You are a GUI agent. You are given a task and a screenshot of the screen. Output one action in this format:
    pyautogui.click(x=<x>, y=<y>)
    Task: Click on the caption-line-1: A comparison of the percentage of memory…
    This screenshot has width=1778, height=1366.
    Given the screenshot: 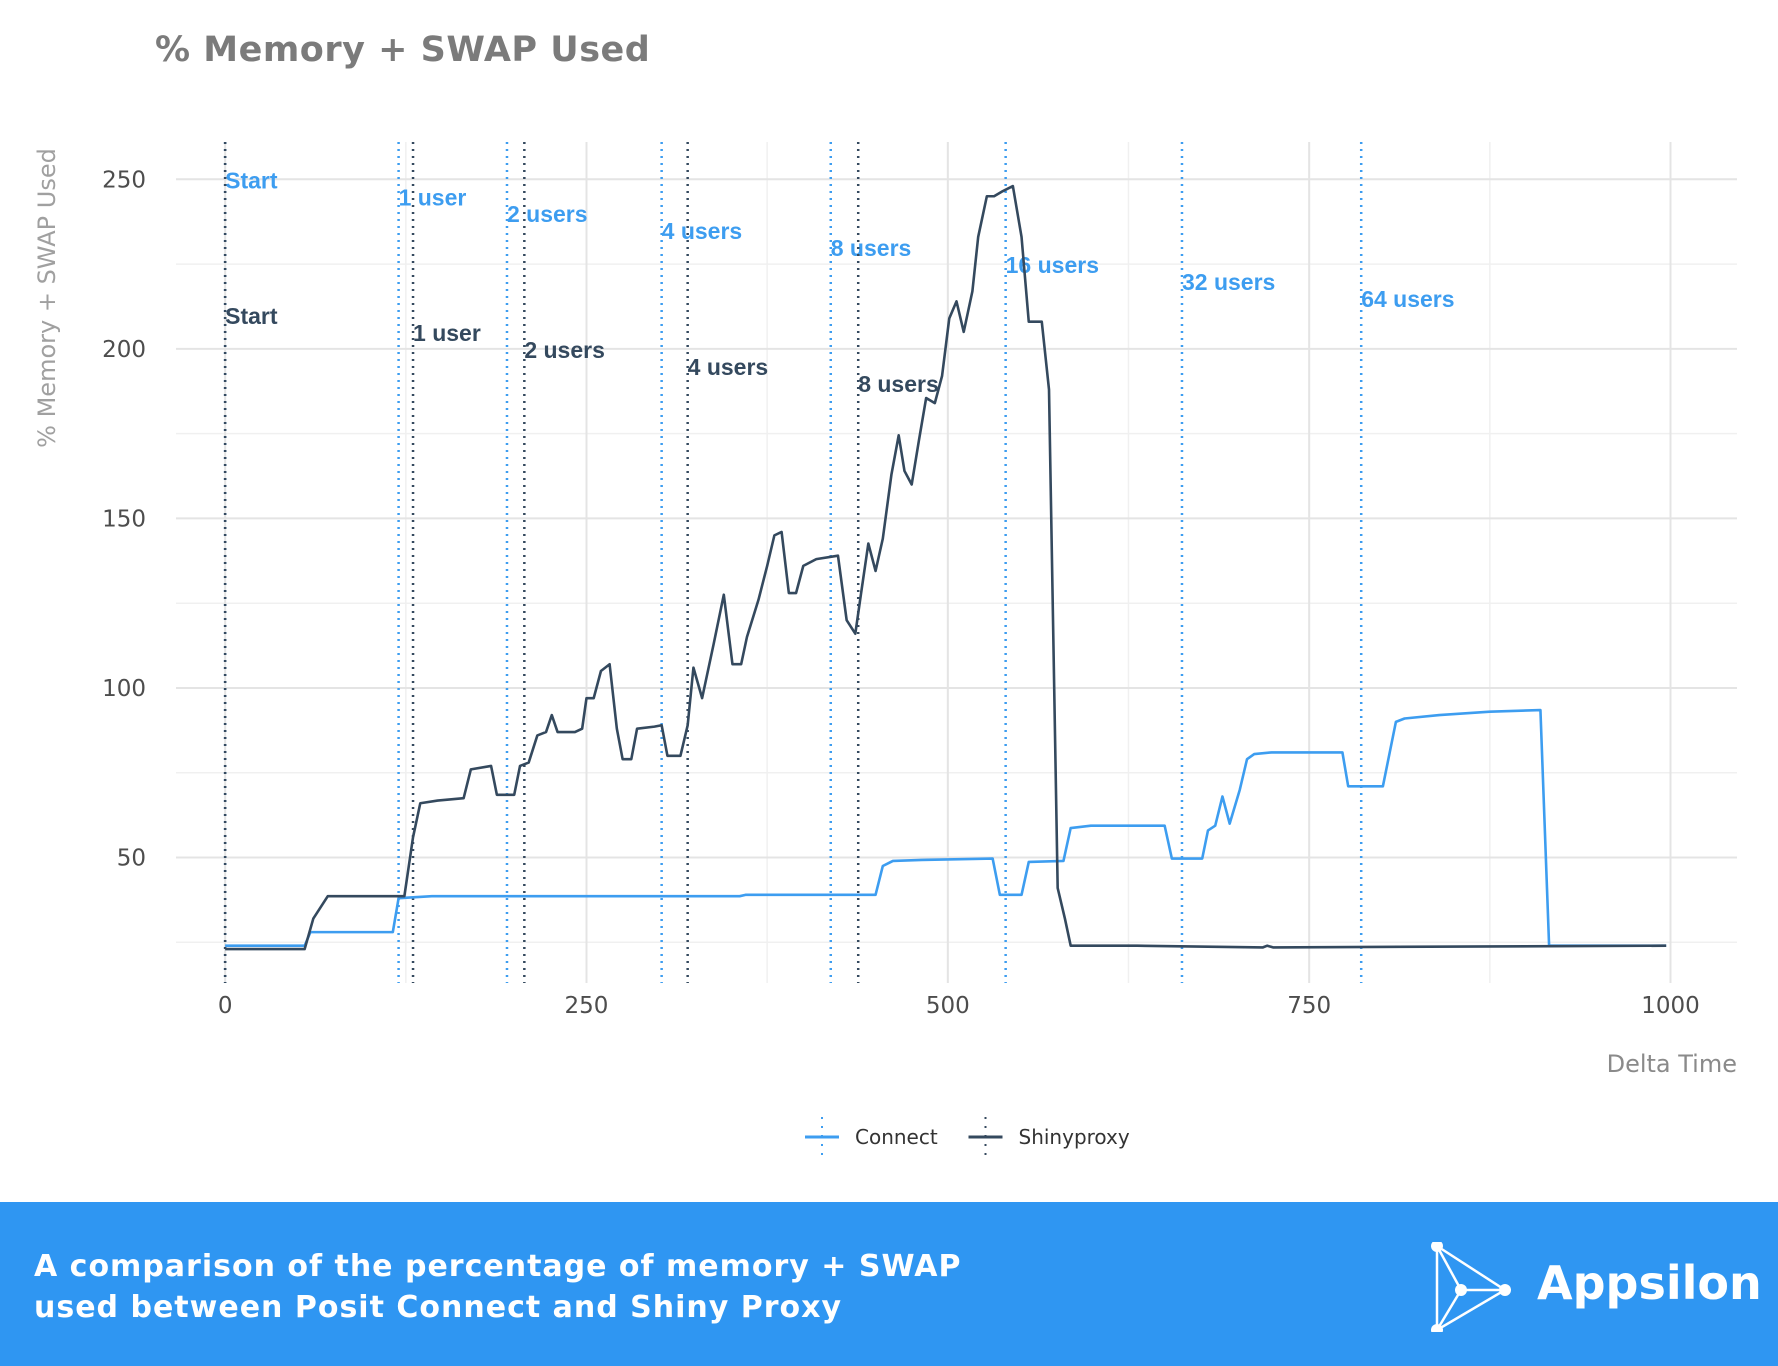 What is the action you would take?
    pyautogui.click(x=498, y=1266)
    